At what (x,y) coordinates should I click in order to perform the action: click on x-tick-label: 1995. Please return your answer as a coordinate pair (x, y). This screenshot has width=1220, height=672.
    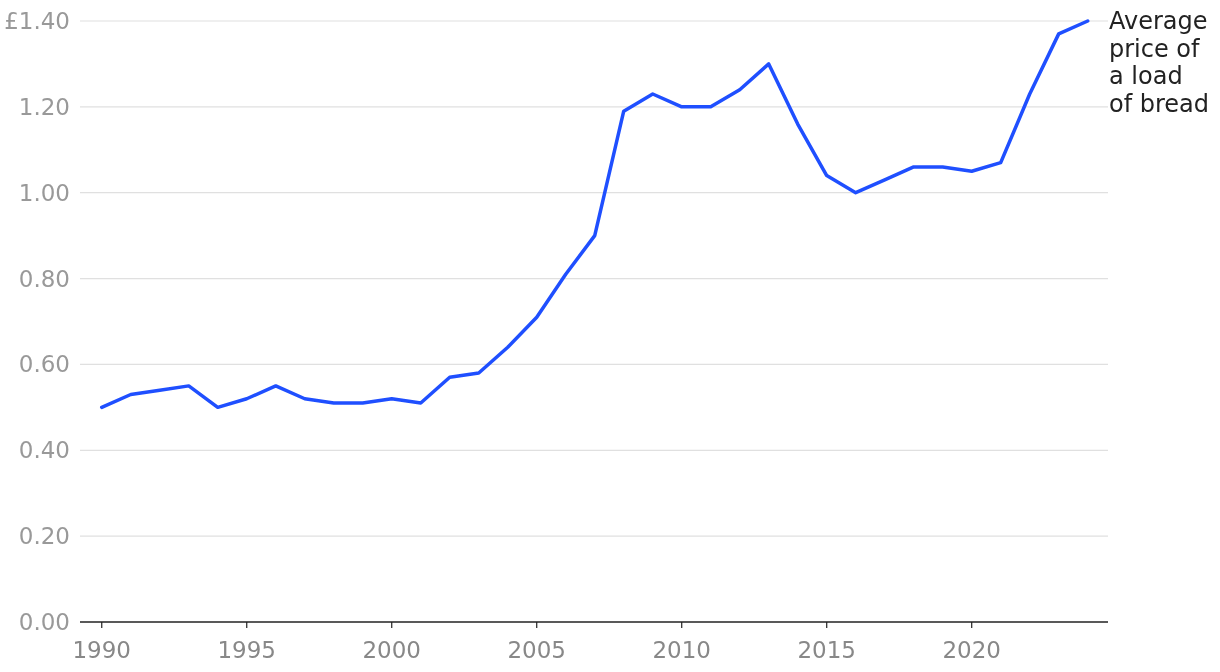
    Looking at the image, I should click on (247, 650).